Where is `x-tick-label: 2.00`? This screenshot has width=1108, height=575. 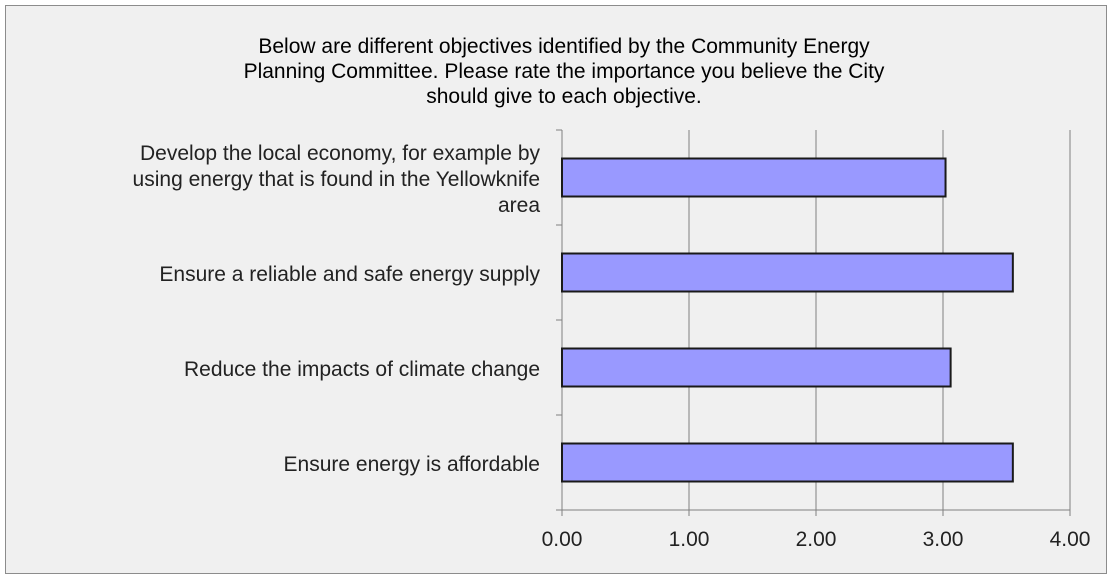
x-tick-label: 2.00 is located at coordinates (816, 539).